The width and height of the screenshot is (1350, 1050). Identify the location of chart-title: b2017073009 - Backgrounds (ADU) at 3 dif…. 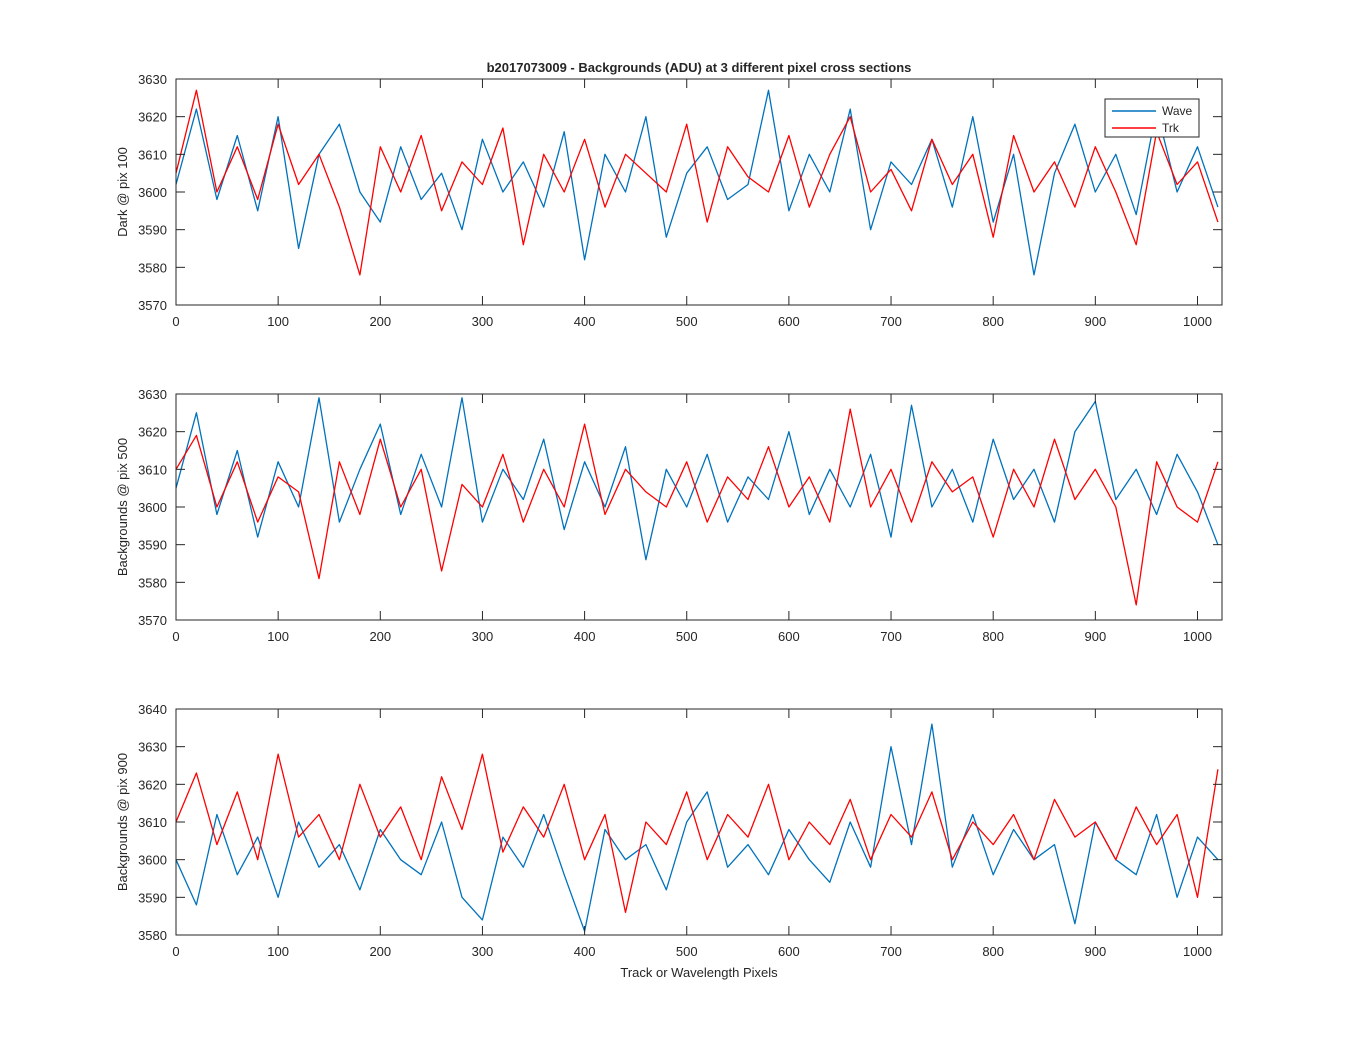
(699, 67).